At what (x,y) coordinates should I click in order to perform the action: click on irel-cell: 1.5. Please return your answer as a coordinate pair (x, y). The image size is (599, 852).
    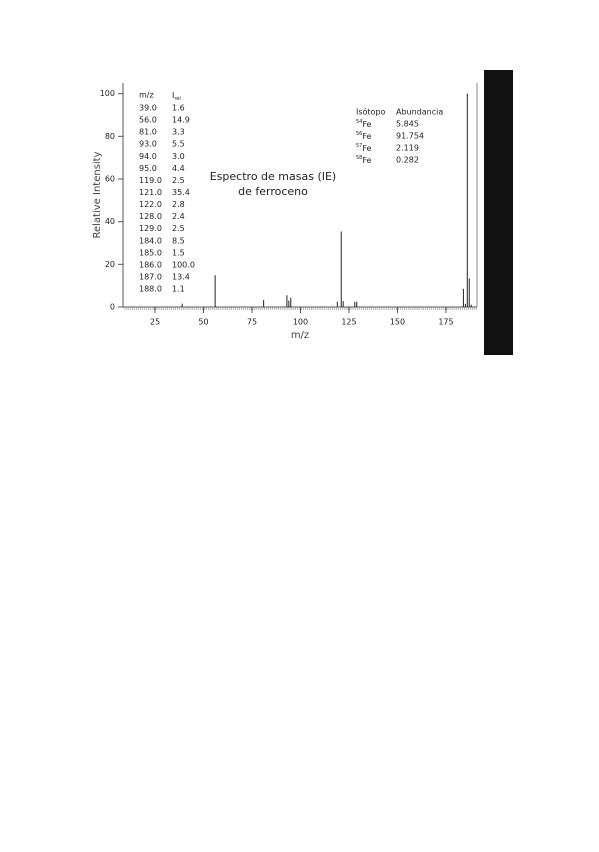
    Looking at the image, I should click on (178, 252).